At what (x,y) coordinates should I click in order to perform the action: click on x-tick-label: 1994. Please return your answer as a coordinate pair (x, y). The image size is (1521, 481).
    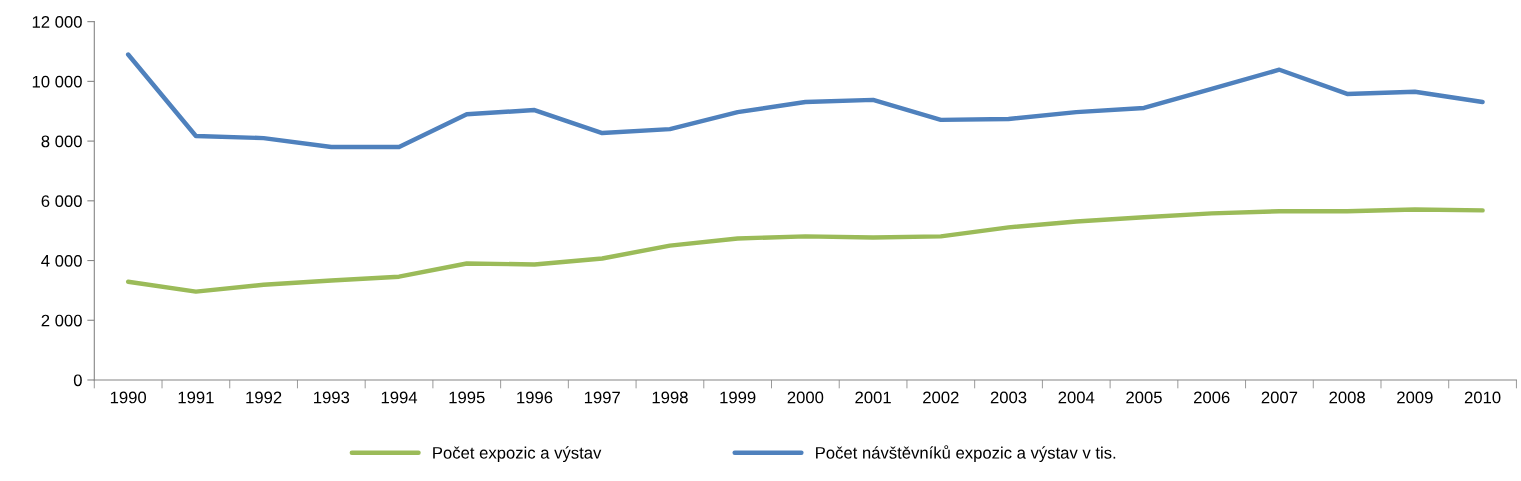
    Looking at the image, I should click on (399, 397).